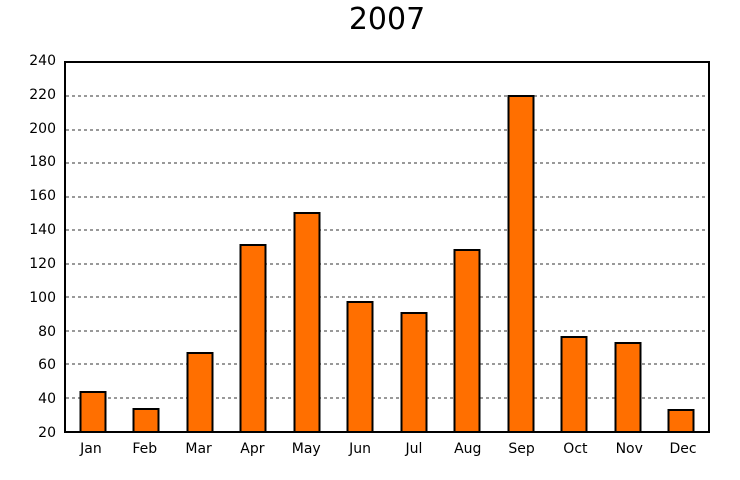  I want to click on y-tick-label: 20, so click(47, 433).